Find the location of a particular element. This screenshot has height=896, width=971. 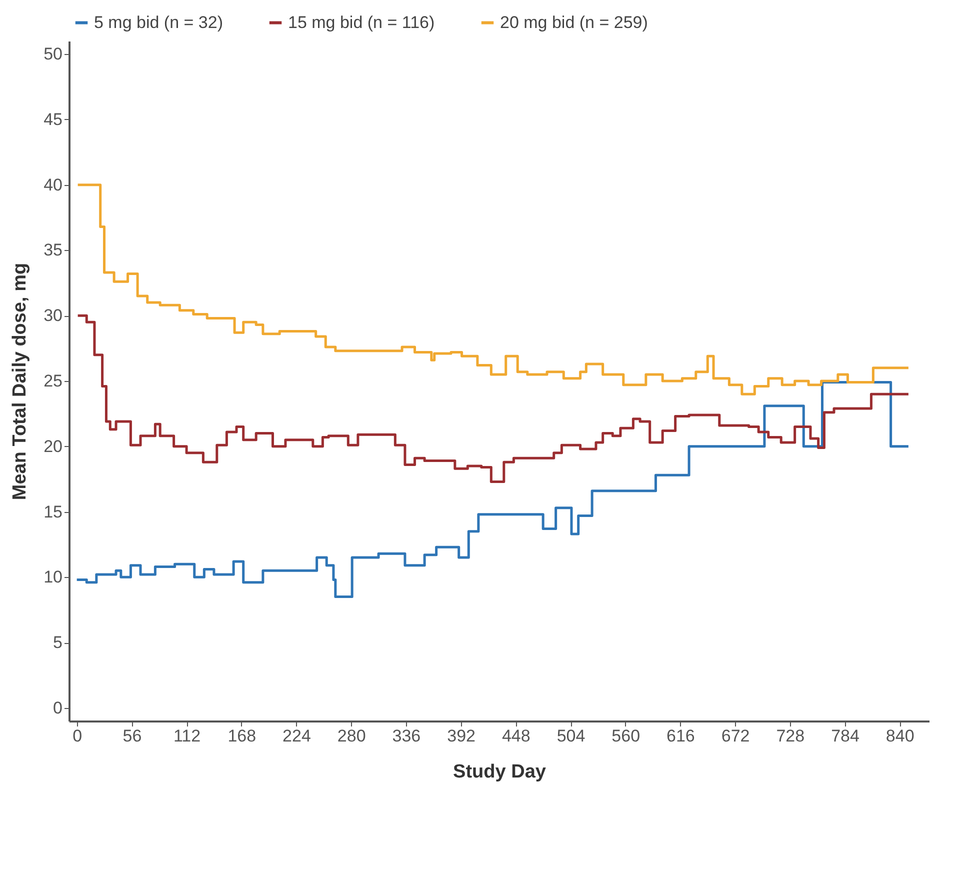

x-tick-label: 224 is located at coordinates (296, 736).